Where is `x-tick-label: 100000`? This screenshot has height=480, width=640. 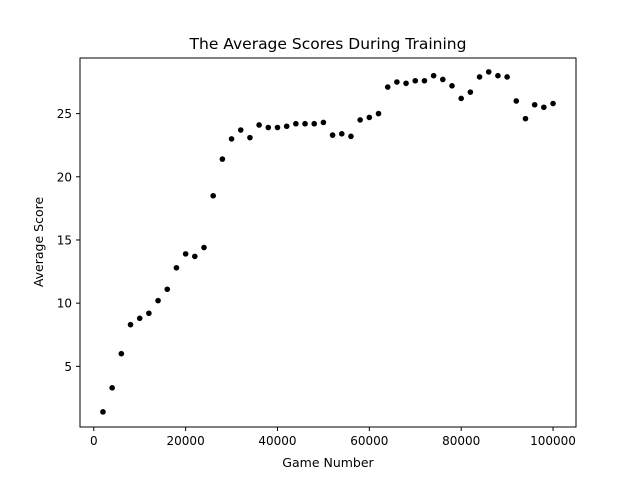 x-tick-label: 100000 is located at coordinates (553, 441).